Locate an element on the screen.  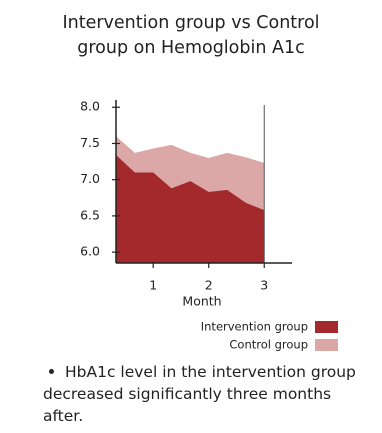
x-tick-label: 2 is located at coordinates (209, 285).